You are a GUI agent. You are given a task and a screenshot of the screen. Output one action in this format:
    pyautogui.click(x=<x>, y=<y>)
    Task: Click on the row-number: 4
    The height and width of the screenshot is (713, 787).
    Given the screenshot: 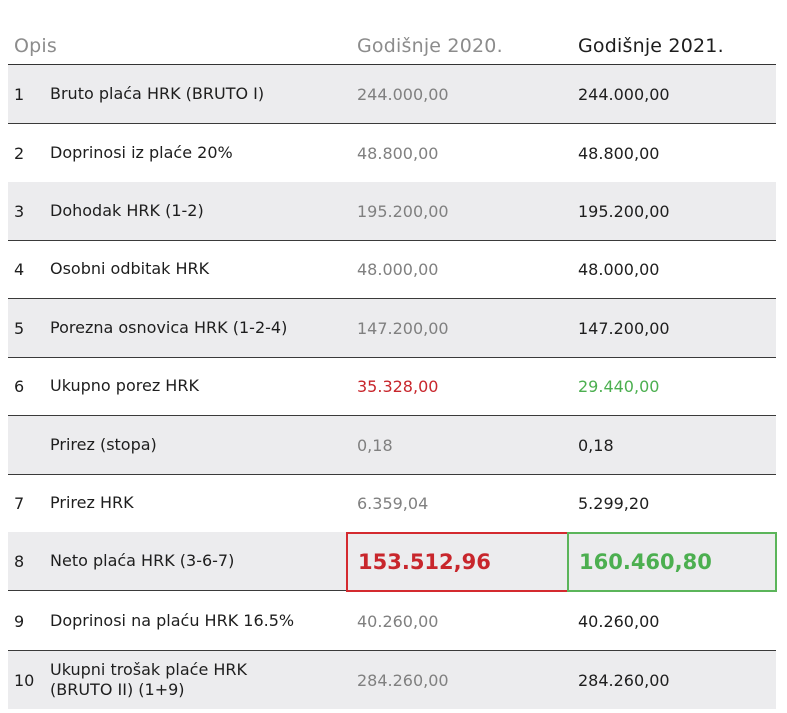 What is the action you would take?
    pyautogui.click(x=19, y=269)
    